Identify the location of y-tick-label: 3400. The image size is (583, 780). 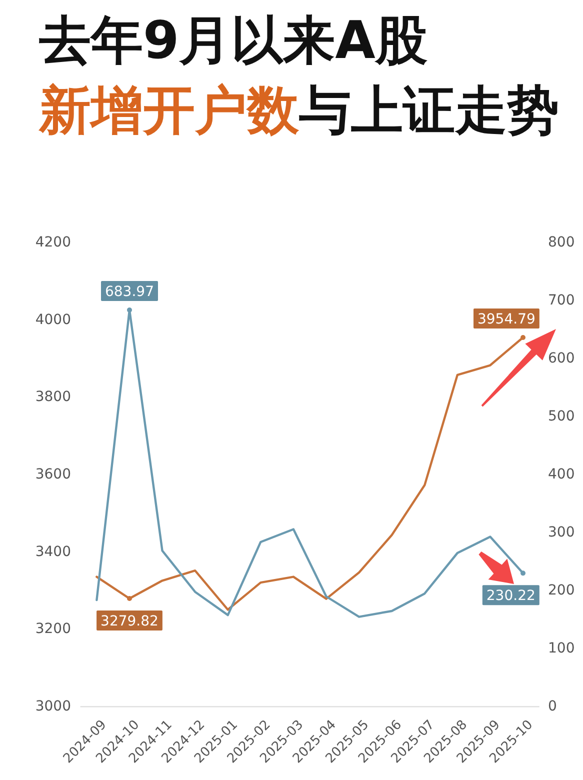
(53, 552).